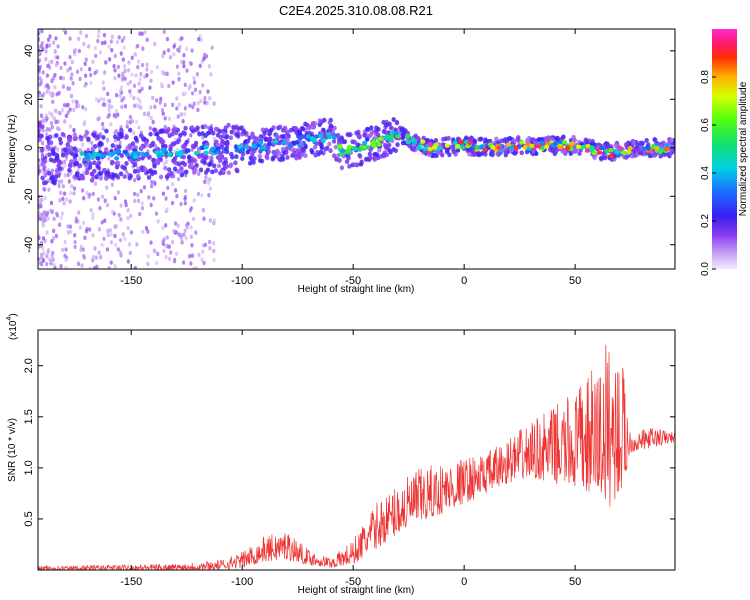 The width and height of the screenshot is (750, 600). I want to click on colorbar-tick-label: 0.2, so click(705, 221).